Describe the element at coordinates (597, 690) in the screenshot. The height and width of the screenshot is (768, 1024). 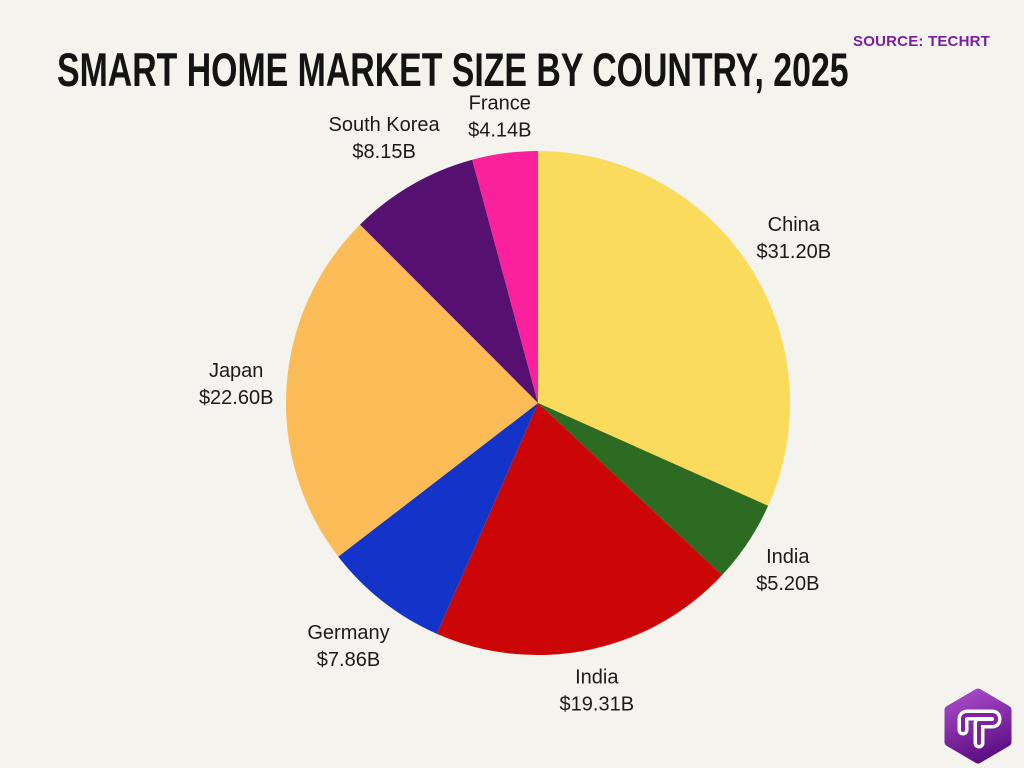
I see `slice-label-india-2: India $19.31B` at that location.